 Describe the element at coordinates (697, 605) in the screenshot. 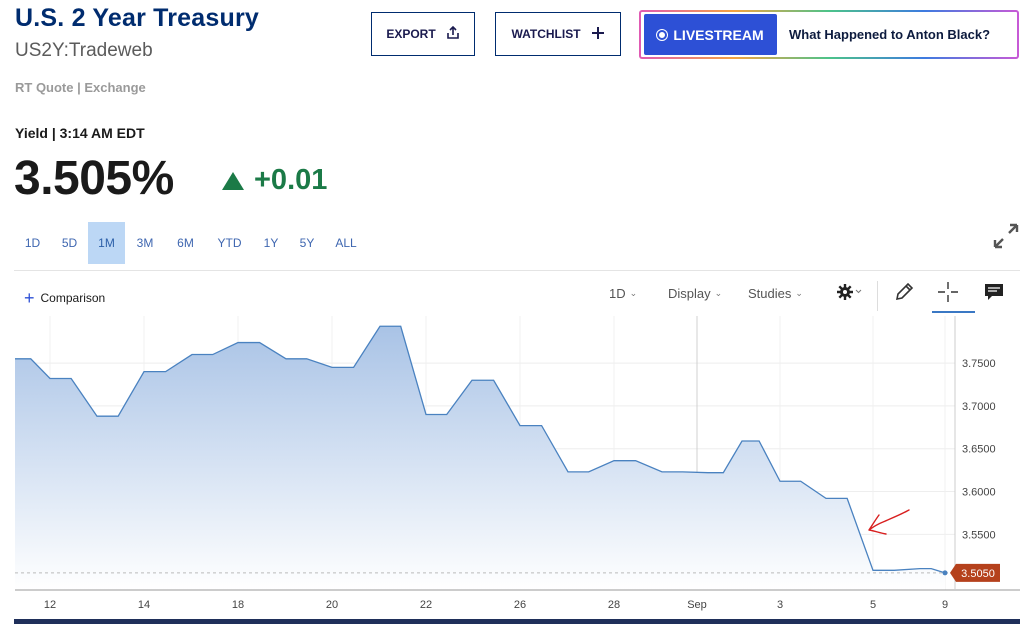

I see `x-tick-label: Sep` at that location.